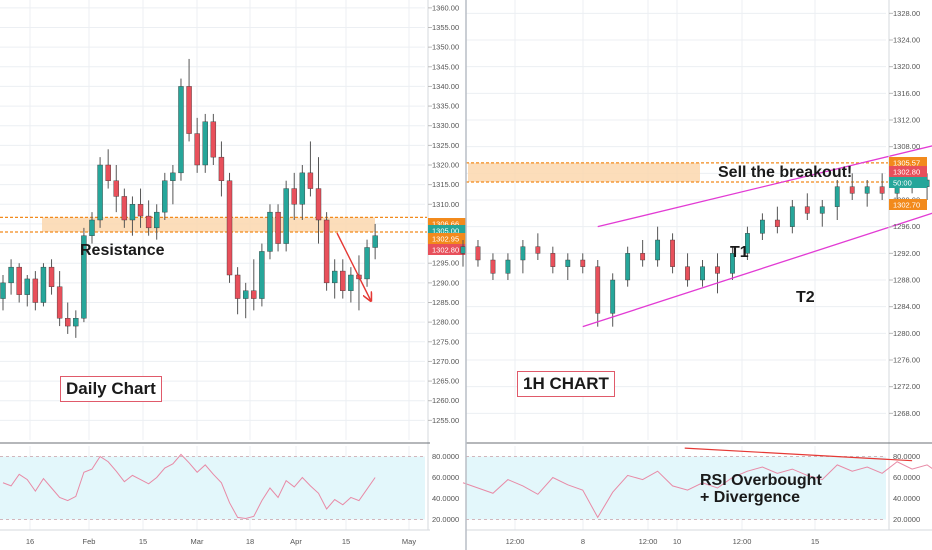 Image resolution: width=932 pixels, height=550 pixels. I want to click on daily-y-tick-label: 1275.00, so click(445, 341).